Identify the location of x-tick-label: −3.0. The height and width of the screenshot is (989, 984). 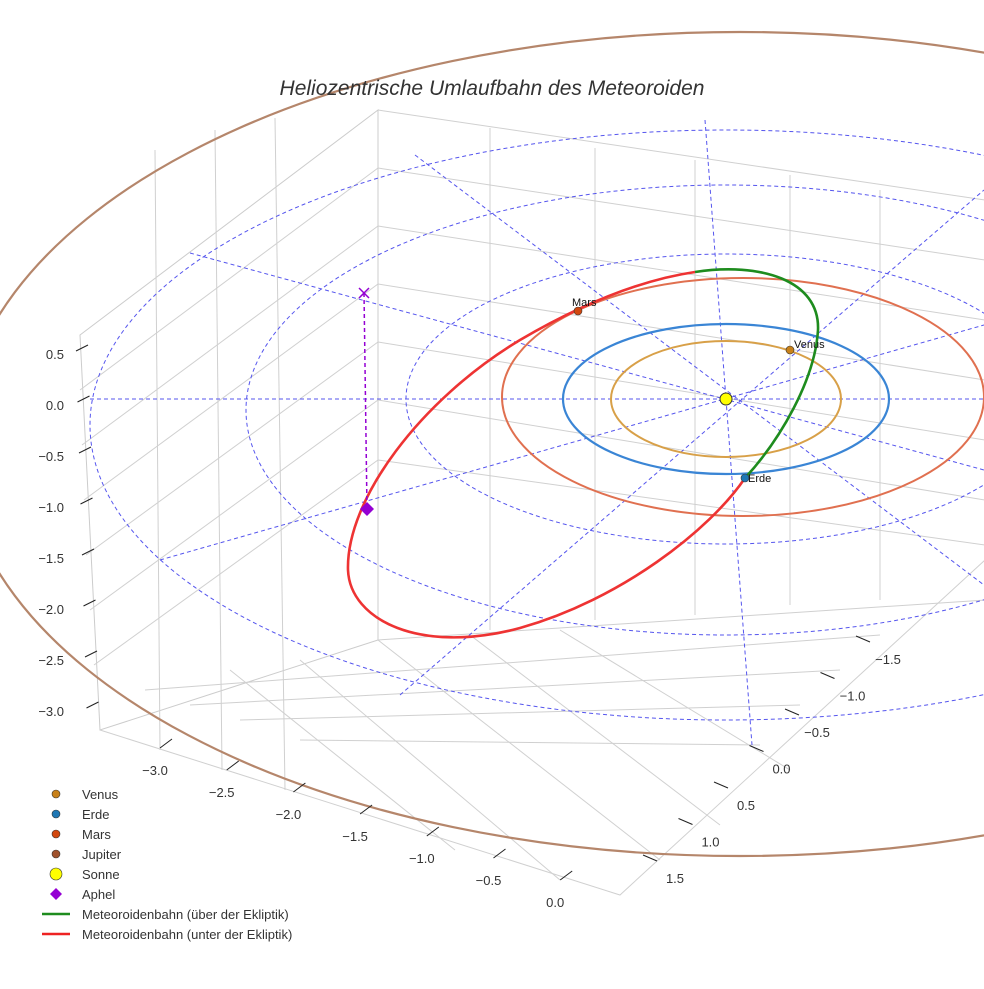
(155, 770).